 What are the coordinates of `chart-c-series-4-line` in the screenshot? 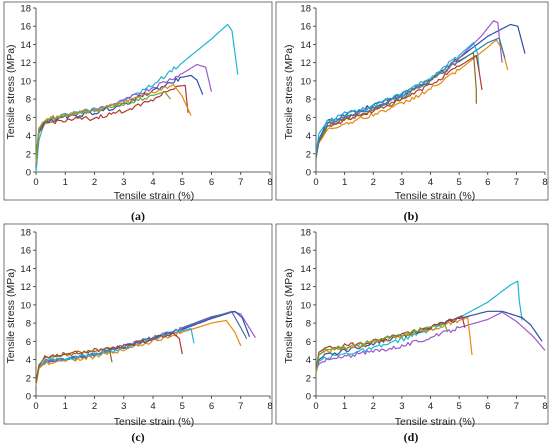 It's located at (138, 352).